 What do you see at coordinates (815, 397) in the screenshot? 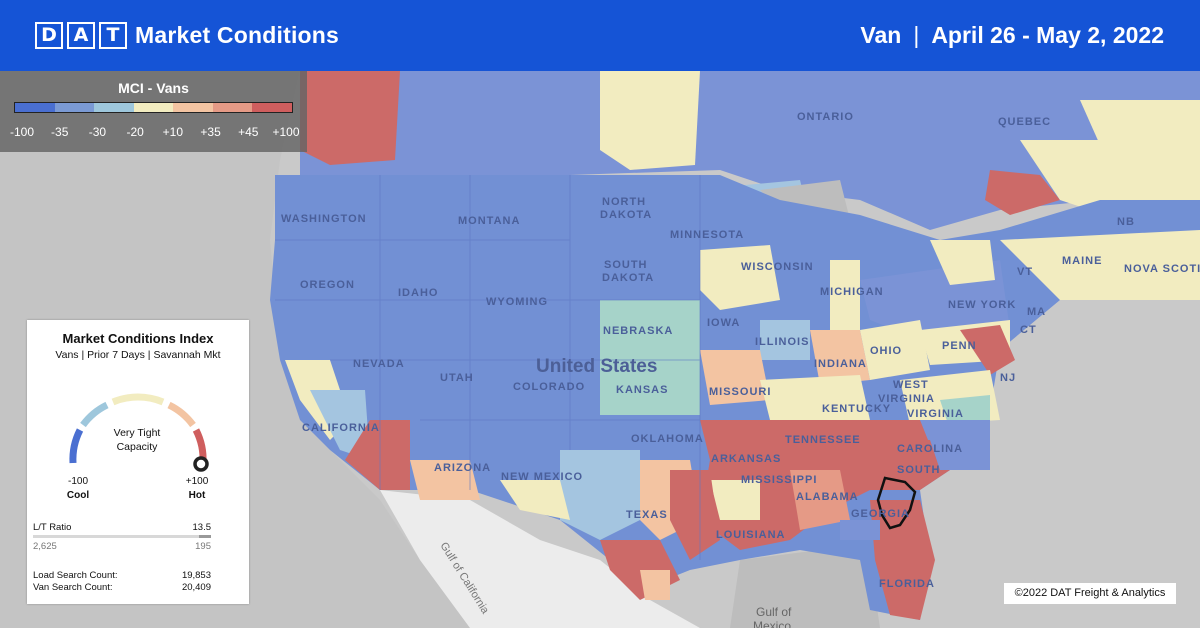
I see `kentucky-yellow` at bounding box center [815, 397].